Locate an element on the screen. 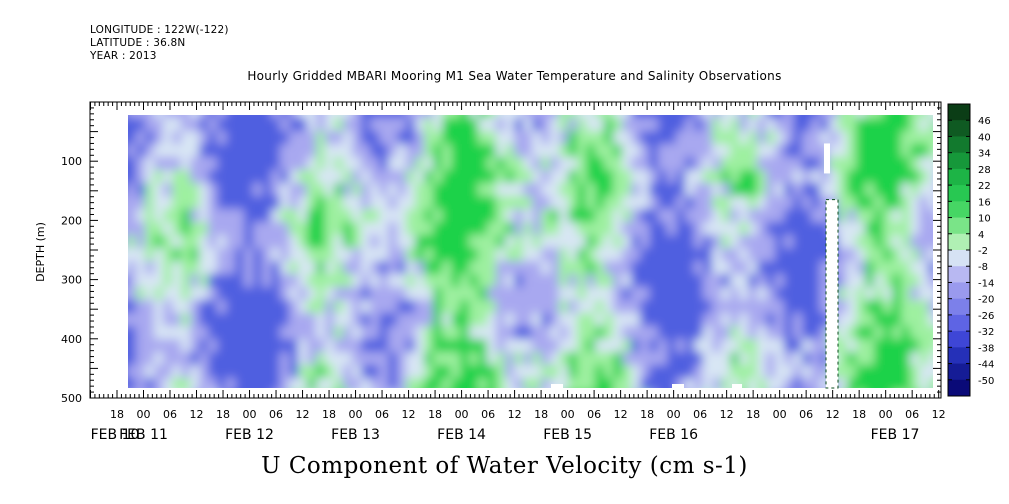 This screenshot has height=504, width=1009. x-tick-label: 06 is located at coordinates (488, 414).